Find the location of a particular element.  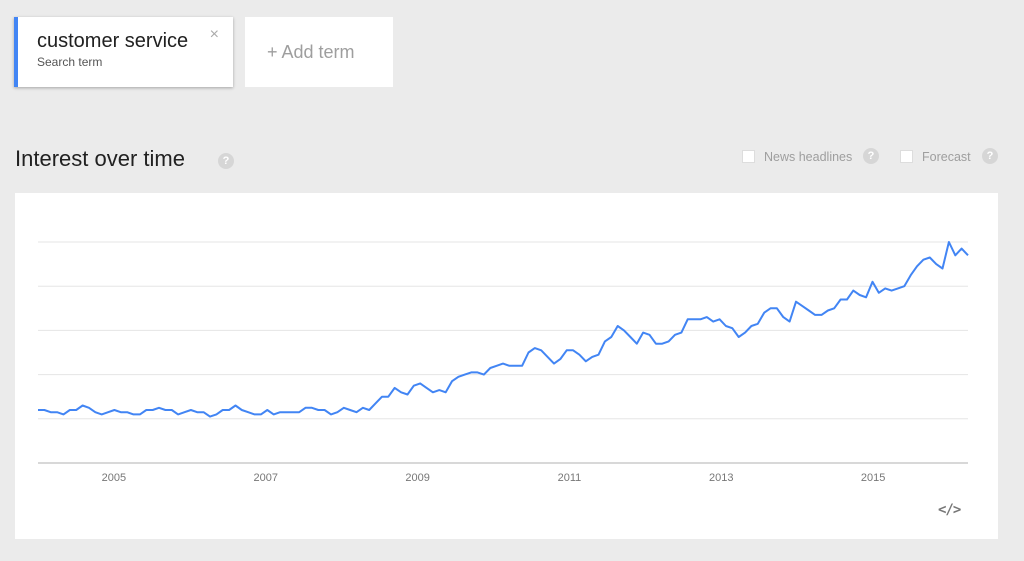

help-icon: ? is located at coordinates (226, 161).